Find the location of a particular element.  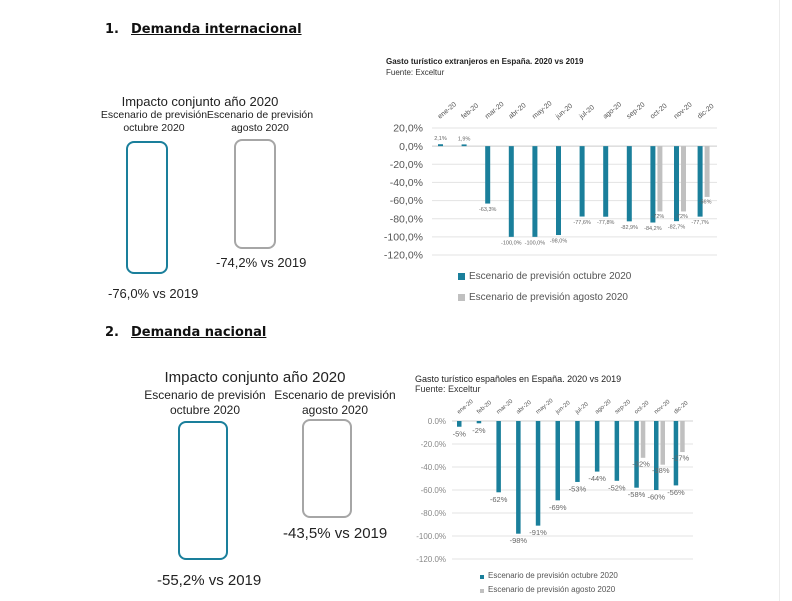

chart1-category-label: may-20 is located at coordinates (542, 110).